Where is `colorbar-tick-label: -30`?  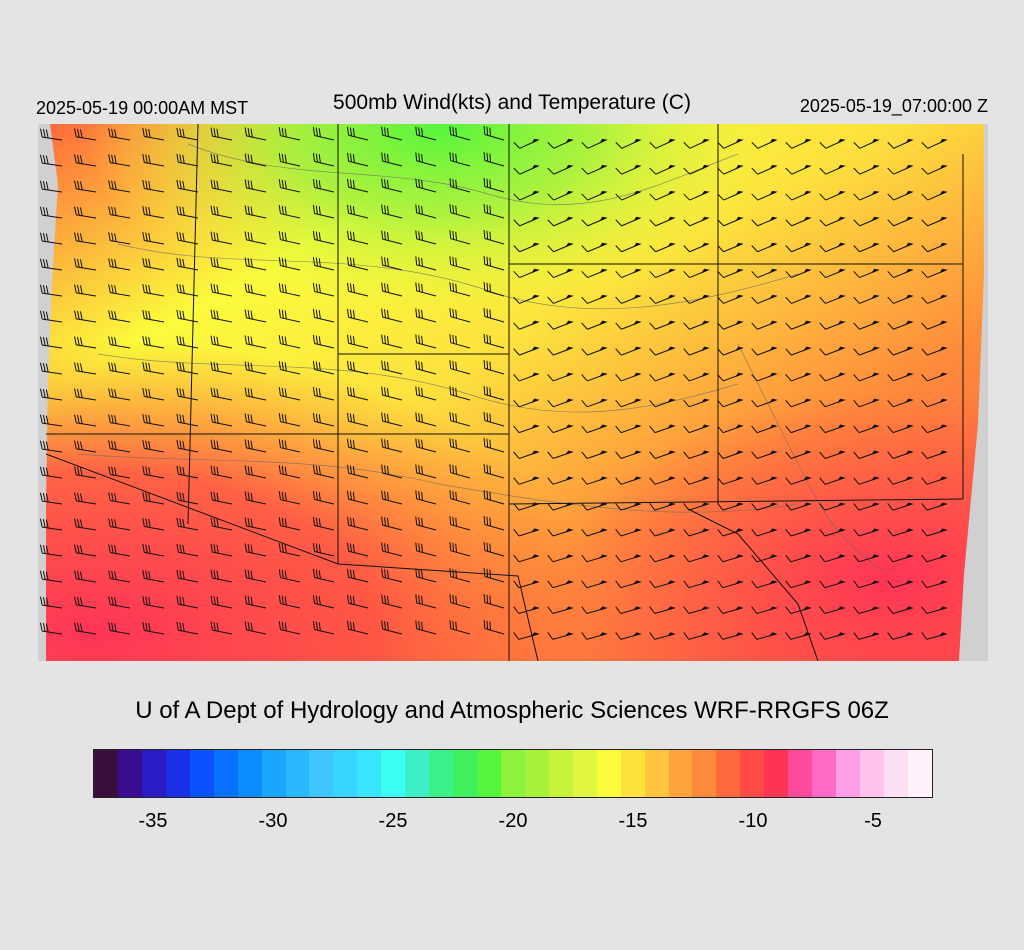
colorbar-tick-label: -30 is located at coordinates (273, 821).